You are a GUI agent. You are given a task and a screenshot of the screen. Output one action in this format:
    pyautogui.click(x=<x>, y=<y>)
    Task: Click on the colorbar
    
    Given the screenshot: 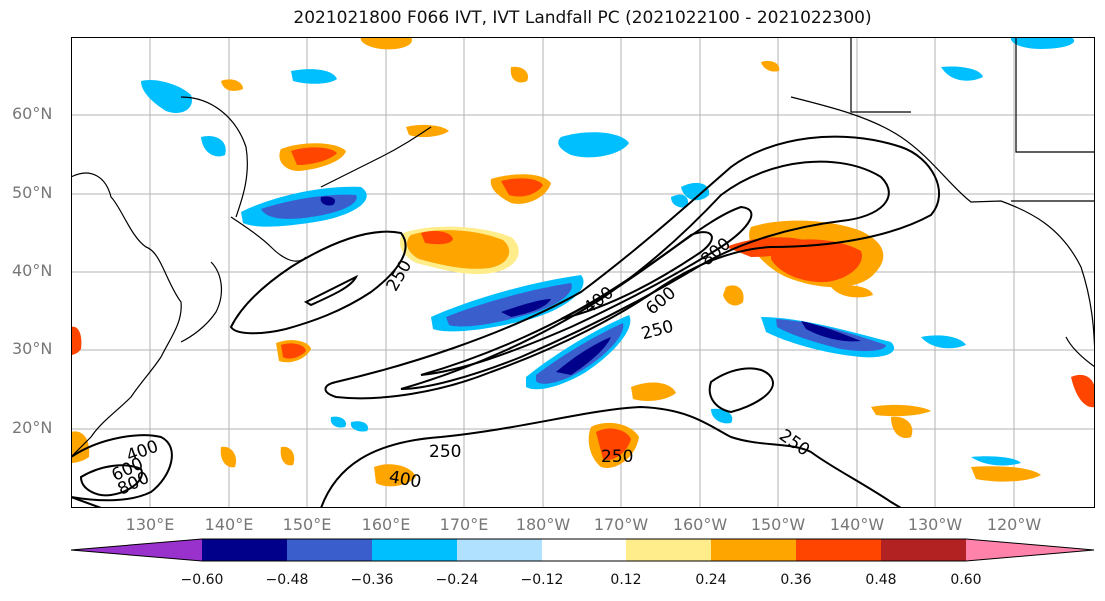 What is the action you would take?
    pyautogui.click(x=582, y=550)
    